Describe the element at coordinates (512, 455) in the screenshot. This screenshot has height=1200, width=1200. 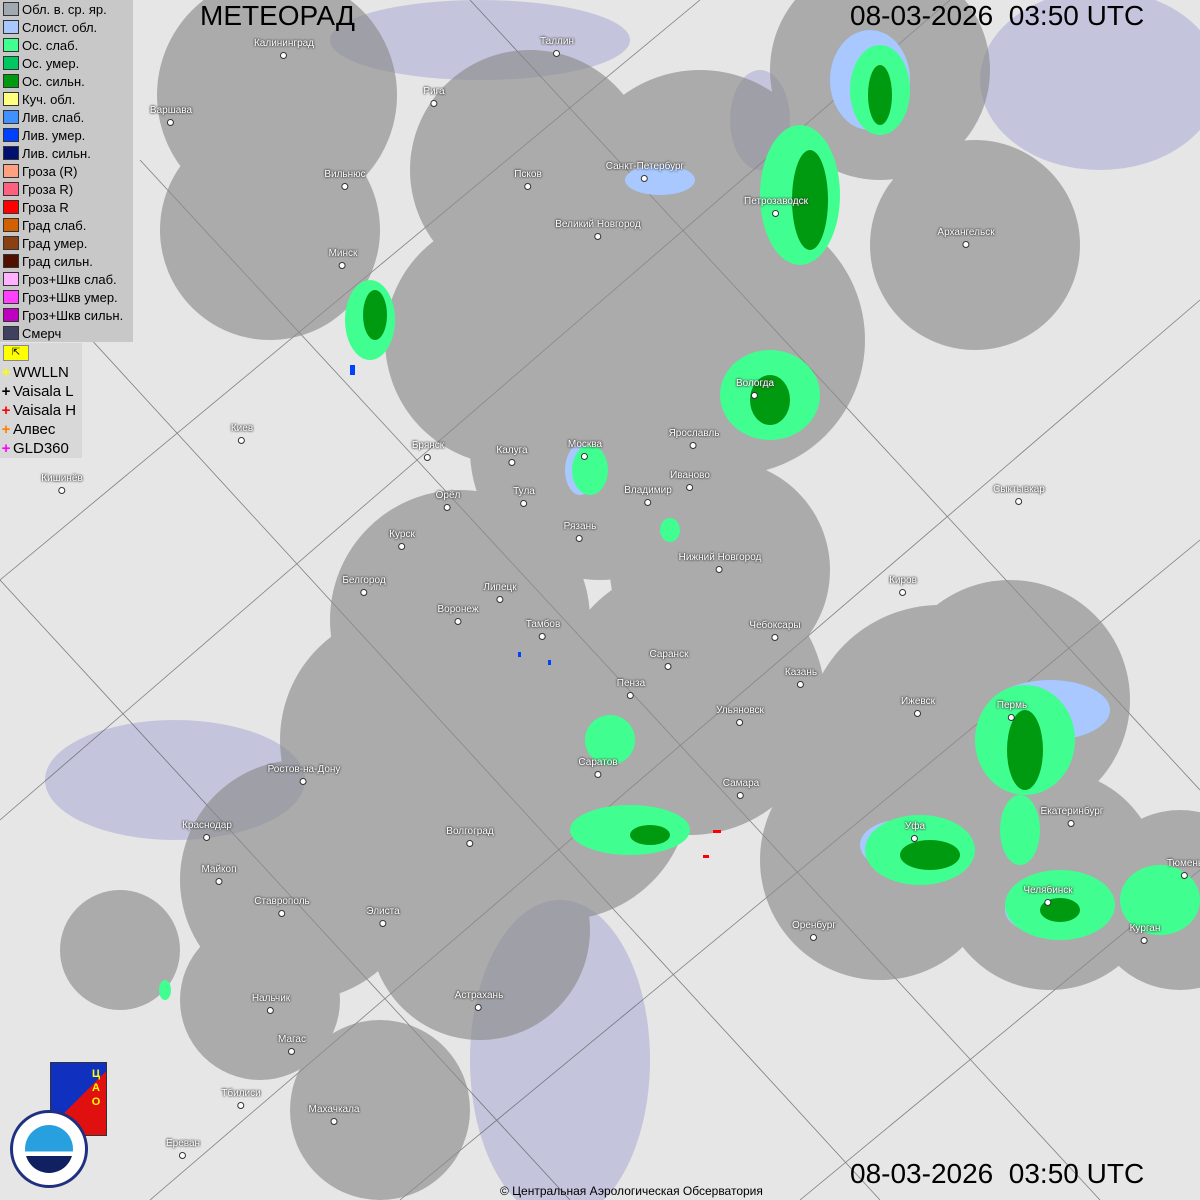
I see `city-label: Калуга` at that location.